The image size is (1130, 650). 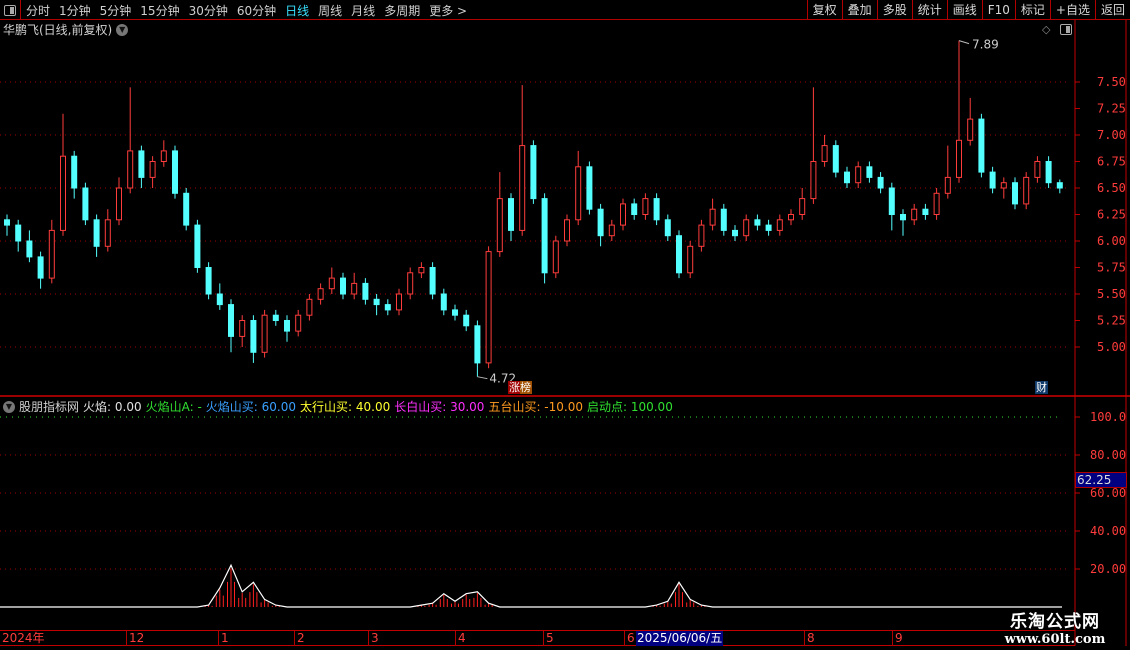 I want to click on tab-5: 60分钟, so click(x=256, y=11).